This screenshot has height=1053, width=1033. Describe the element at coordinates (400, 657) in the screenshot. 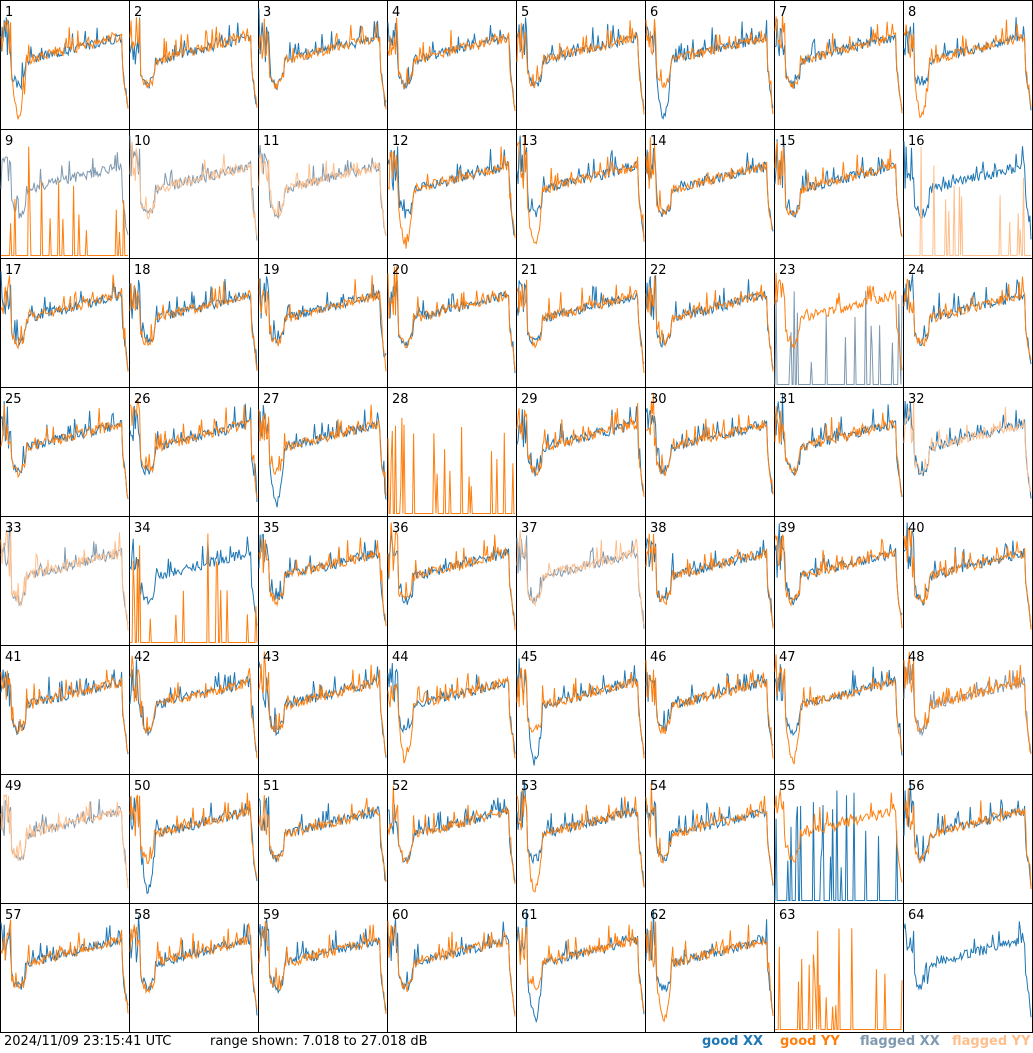

I see `tile-label: 44` at that location.